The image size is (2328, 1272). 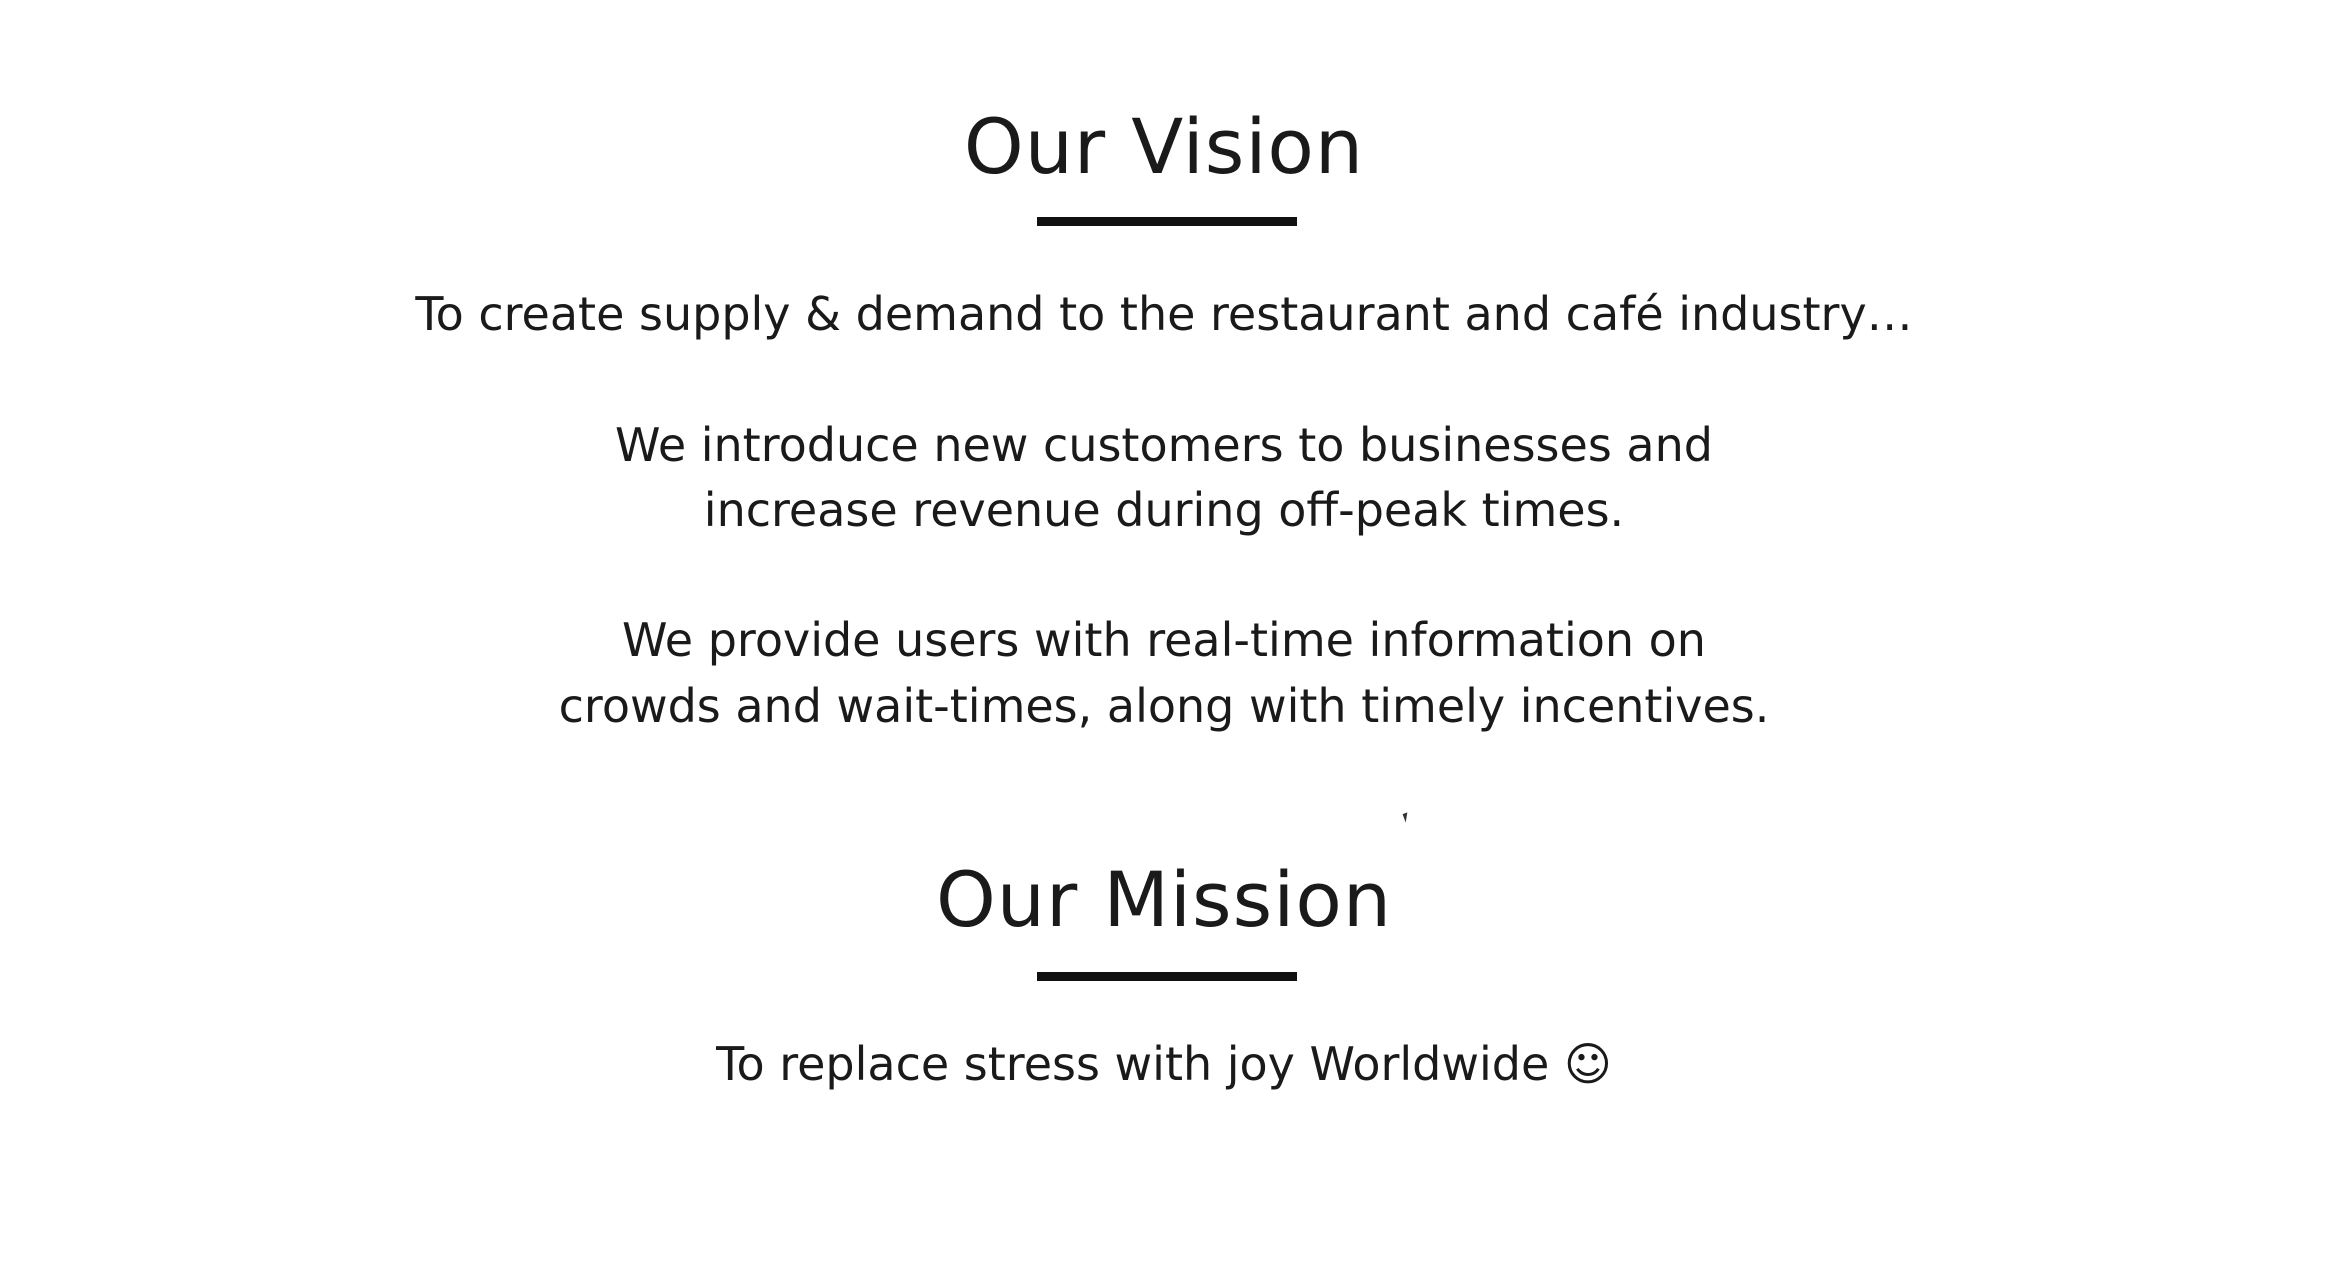 What do you see at coordinates (1164, 1064) in the screenshot?
I see `mission-statement: To replace stress with joy Worldwide ☺` at bounding box center [1164, 1064].